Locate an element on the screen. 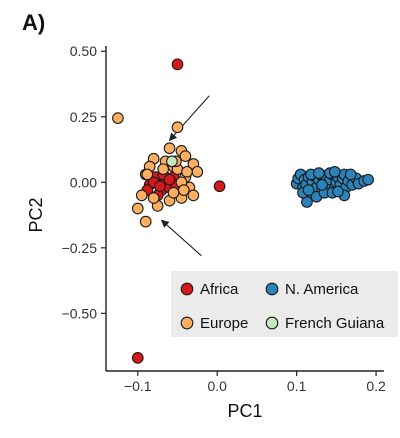 The width and height of the screenshot is (400, 438). y-tick-label: −0.50 is located at coordinates (80, 313).